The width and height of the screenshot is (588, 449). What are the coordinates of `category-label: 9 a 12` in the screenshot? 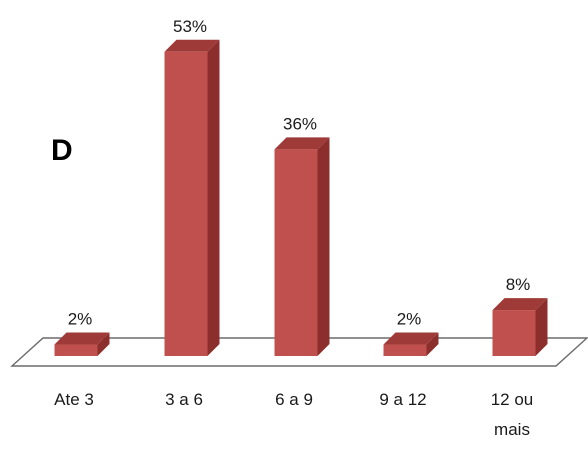 It's located at (402, 399).